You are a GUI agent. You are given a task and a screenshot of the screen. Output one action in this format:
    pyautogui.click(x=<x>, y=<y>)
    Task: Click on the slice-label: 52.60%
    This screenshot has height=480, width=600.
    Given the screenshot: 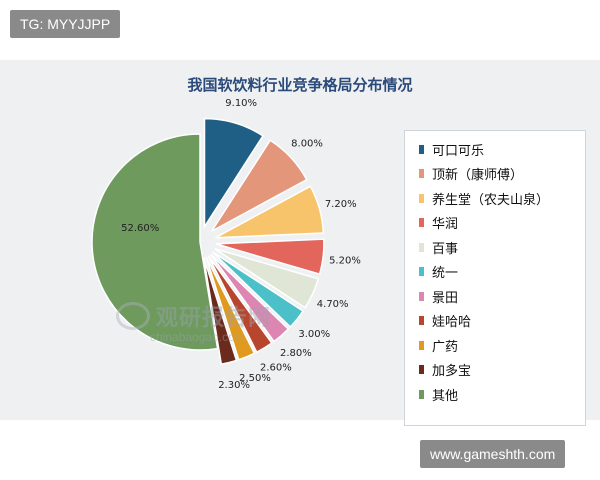 What is the action you would take?
    pyautogui.click(x=140, y=228)
    